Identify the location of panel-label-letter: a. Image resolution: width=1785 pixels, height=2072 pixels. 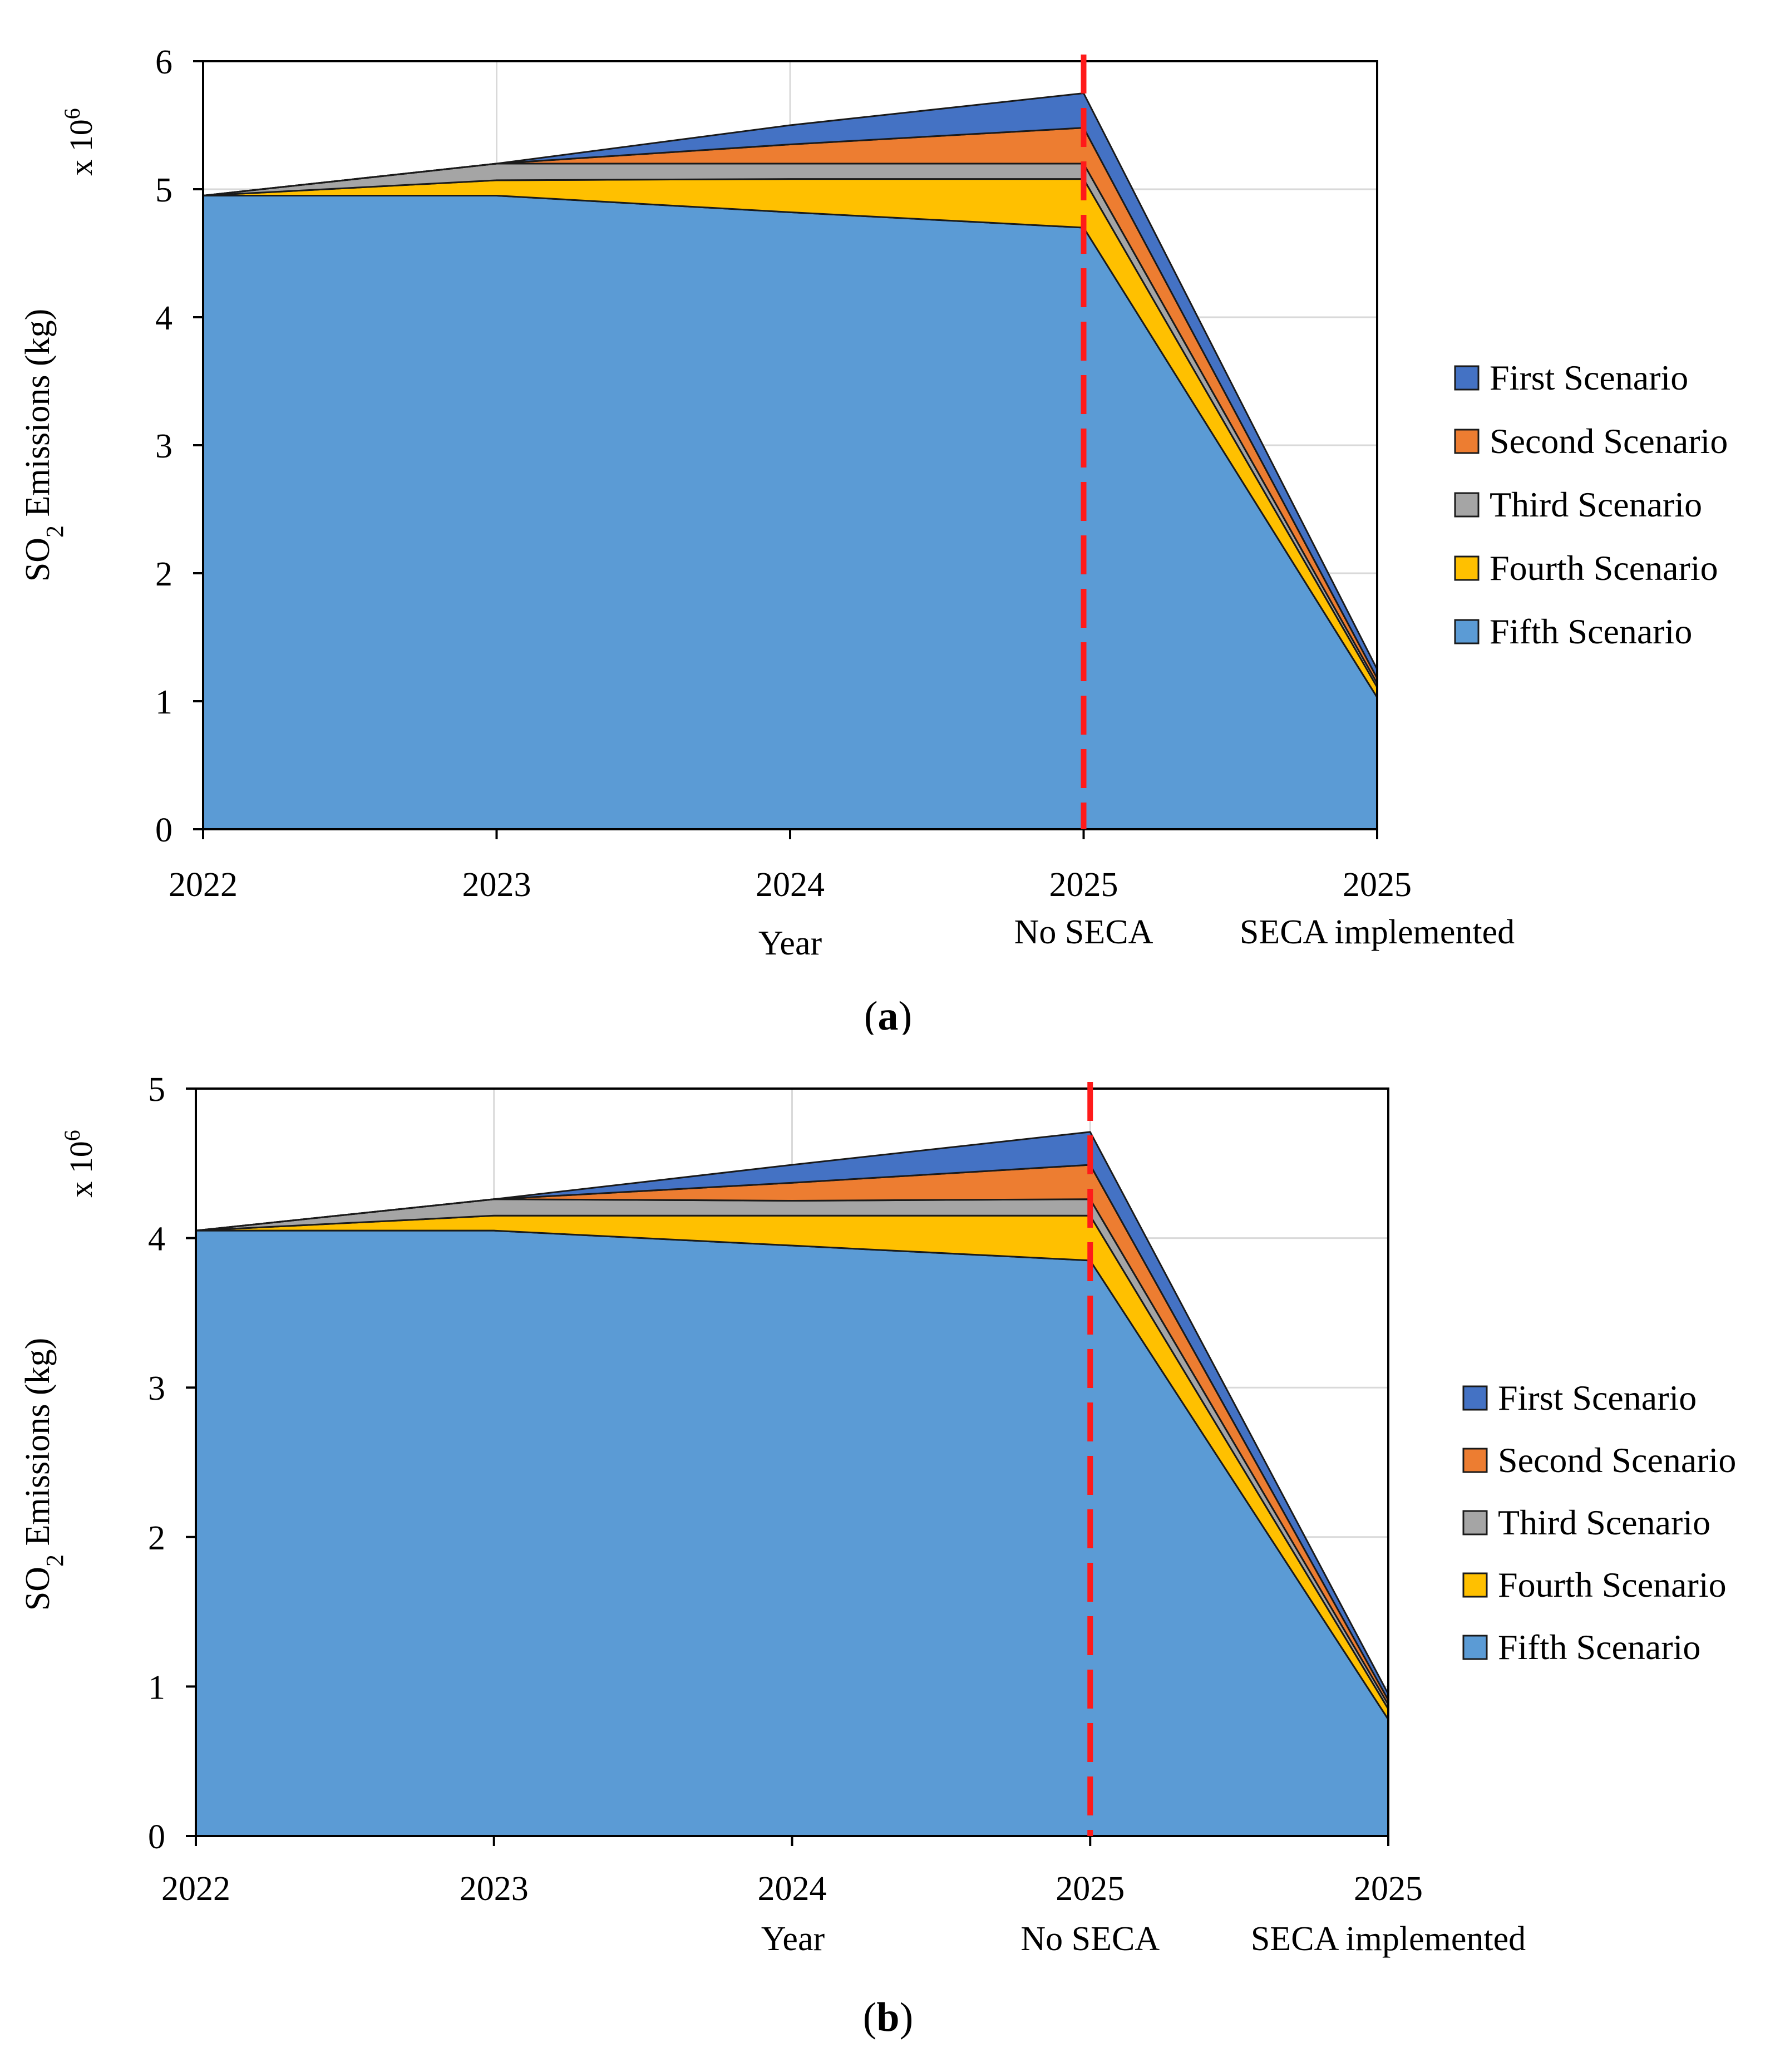
(889, 1014).